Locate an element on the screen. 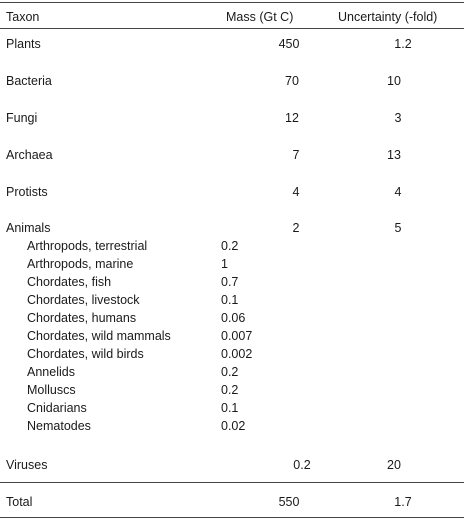 This screenshot has height=525, width=472. subrow-mass: 0.06 is located at coordinates (233, 318).